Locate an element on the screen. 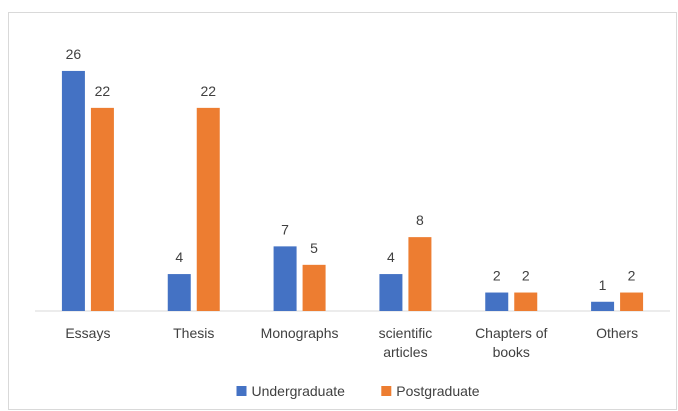 The width and height of the screenshot is (678, 411). data-label: 8 is located at coordinates (420, 220).